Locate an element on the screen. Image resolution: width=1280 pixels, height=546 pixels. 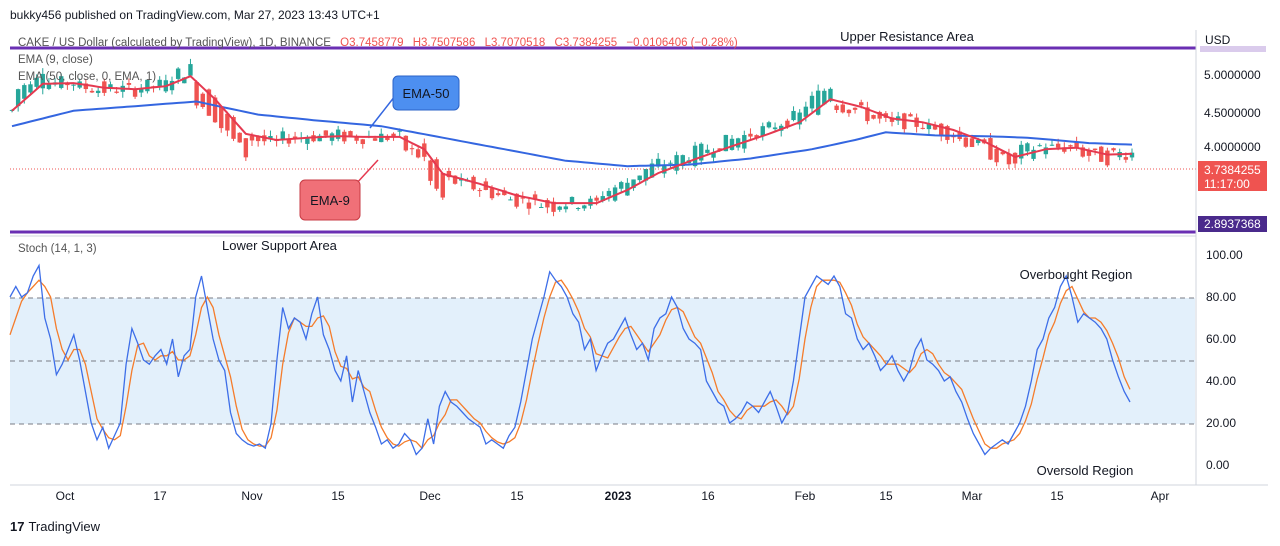
ohlc-open: O3.7458779 is located at coordinates (371, 43).